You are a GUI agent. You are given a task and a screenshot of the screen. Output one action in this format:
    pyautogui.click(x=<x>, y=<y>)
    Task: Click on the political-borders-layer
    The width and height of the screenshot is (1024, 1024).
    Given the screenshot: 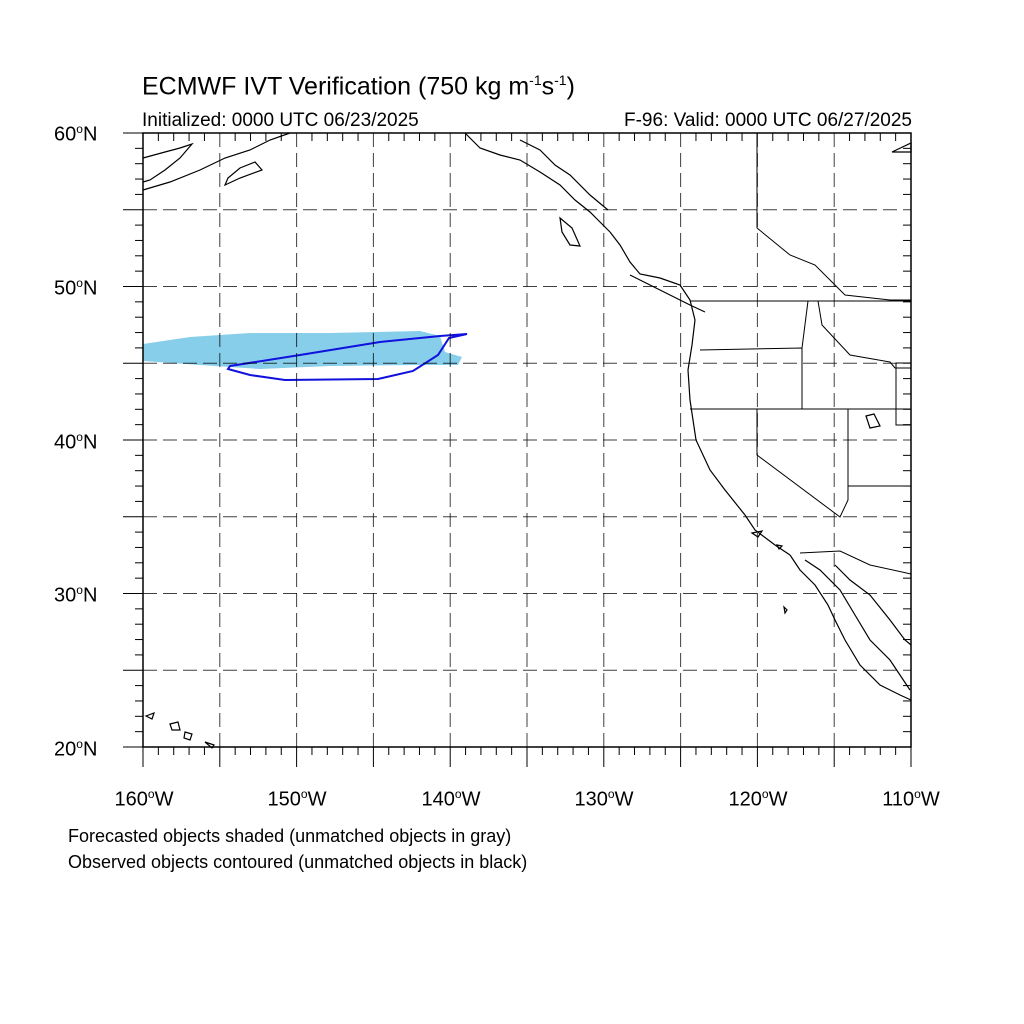 What is the action you would take?
    pyautogui.click(x=801, y=354)
    